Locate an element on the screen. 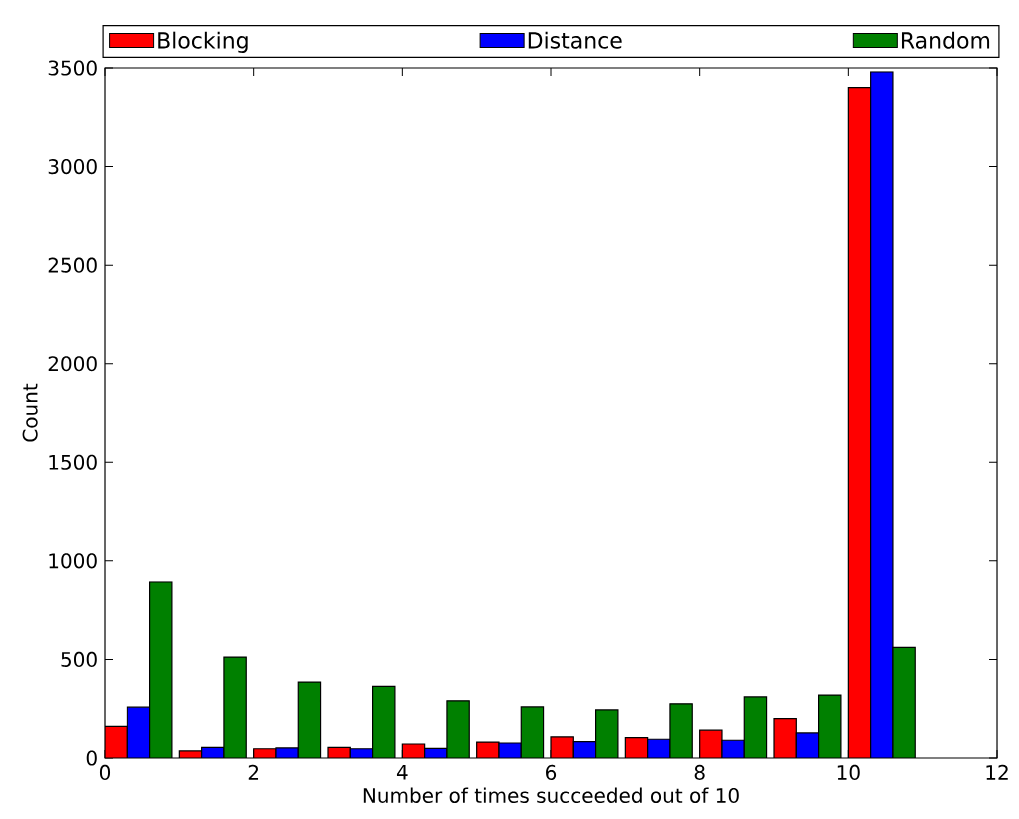 The width and height of the screenshot is (1019, 819). x-tick-label: 10 is located at coordinates (848, 772).